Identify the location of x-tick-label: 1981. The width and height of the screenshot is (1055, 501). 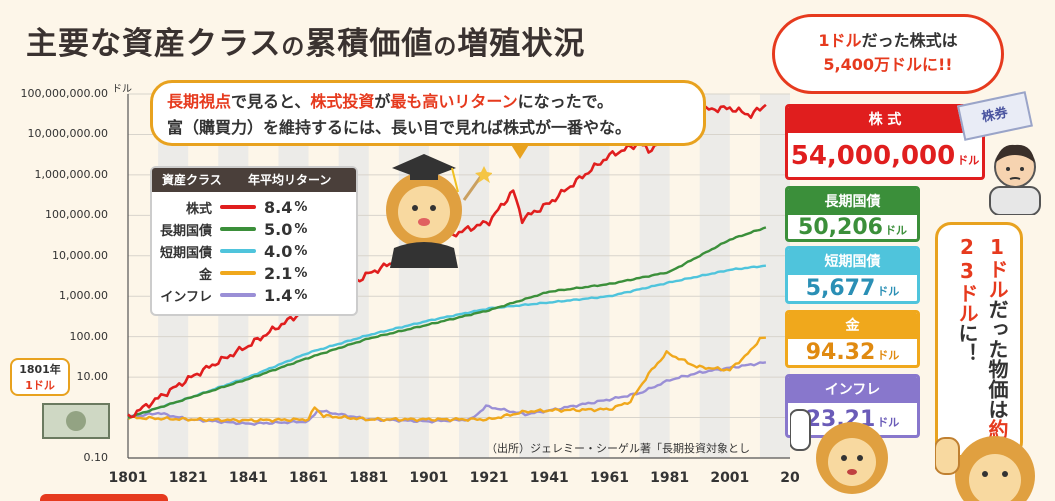
(670, 478).